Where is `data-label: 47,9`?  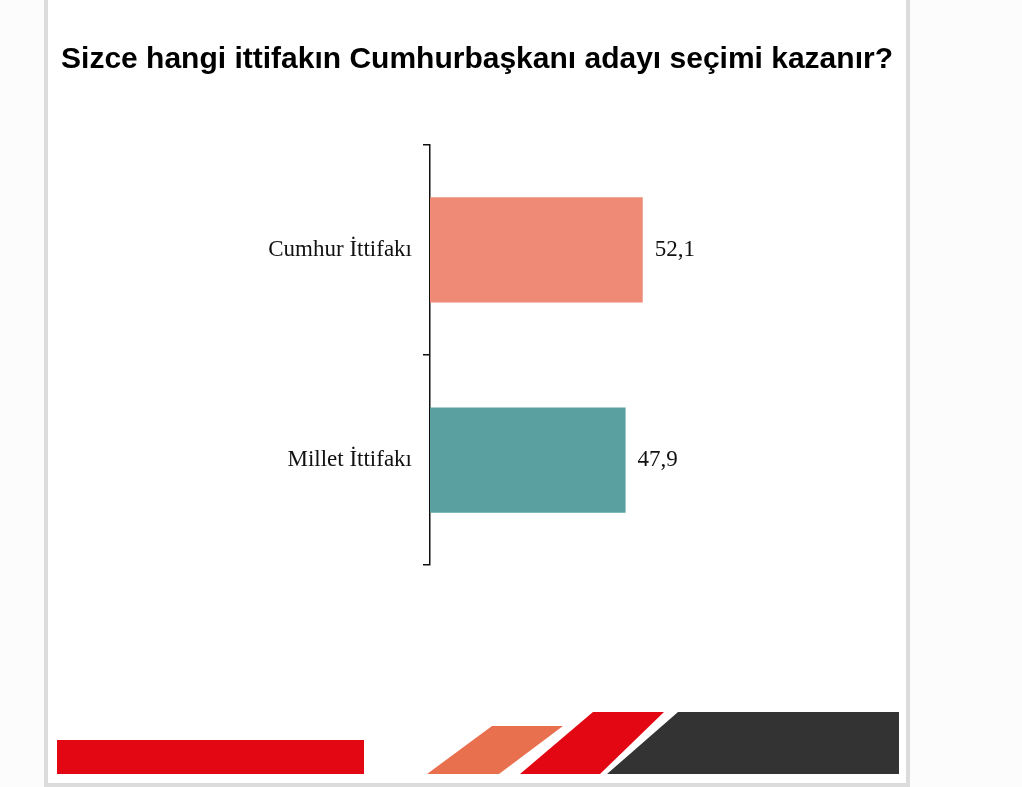 data-label: 47,9 is located at coordinates (657, 459).